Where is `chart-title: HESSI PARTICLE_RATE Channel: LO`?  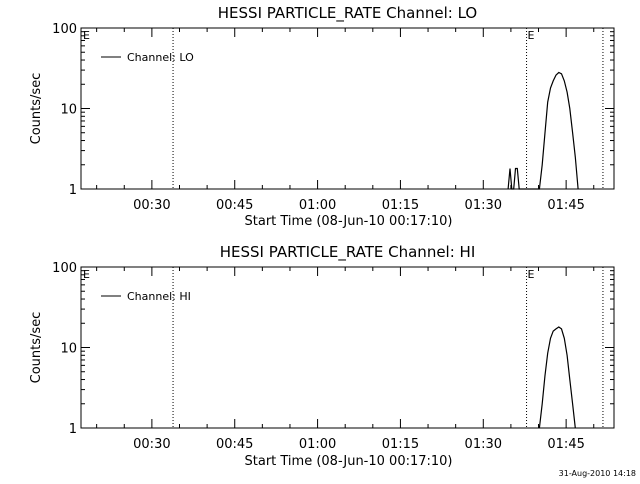
chart-title: HESSI PARTICLE_RATE Channel: LO is located at coordinates (347, 13).